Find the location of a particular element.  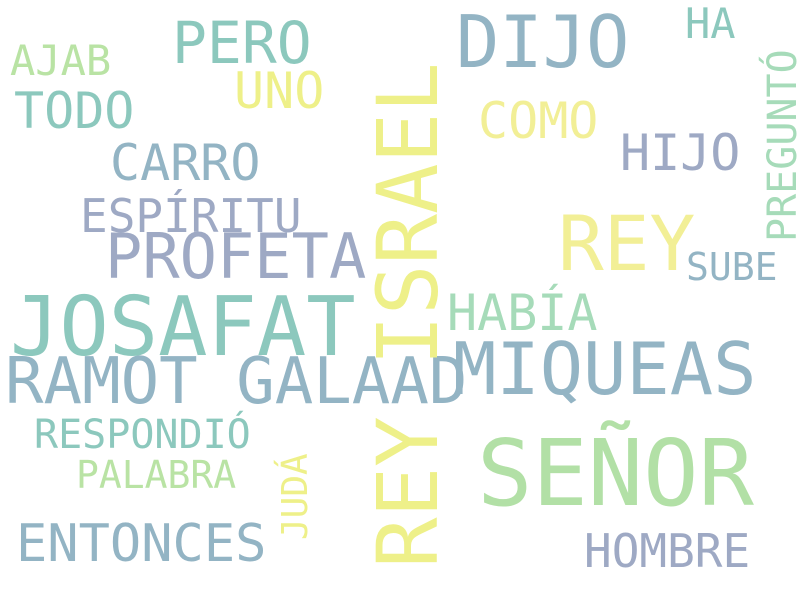

word-profeta: PROFETA is located at coordinates (236, 256).